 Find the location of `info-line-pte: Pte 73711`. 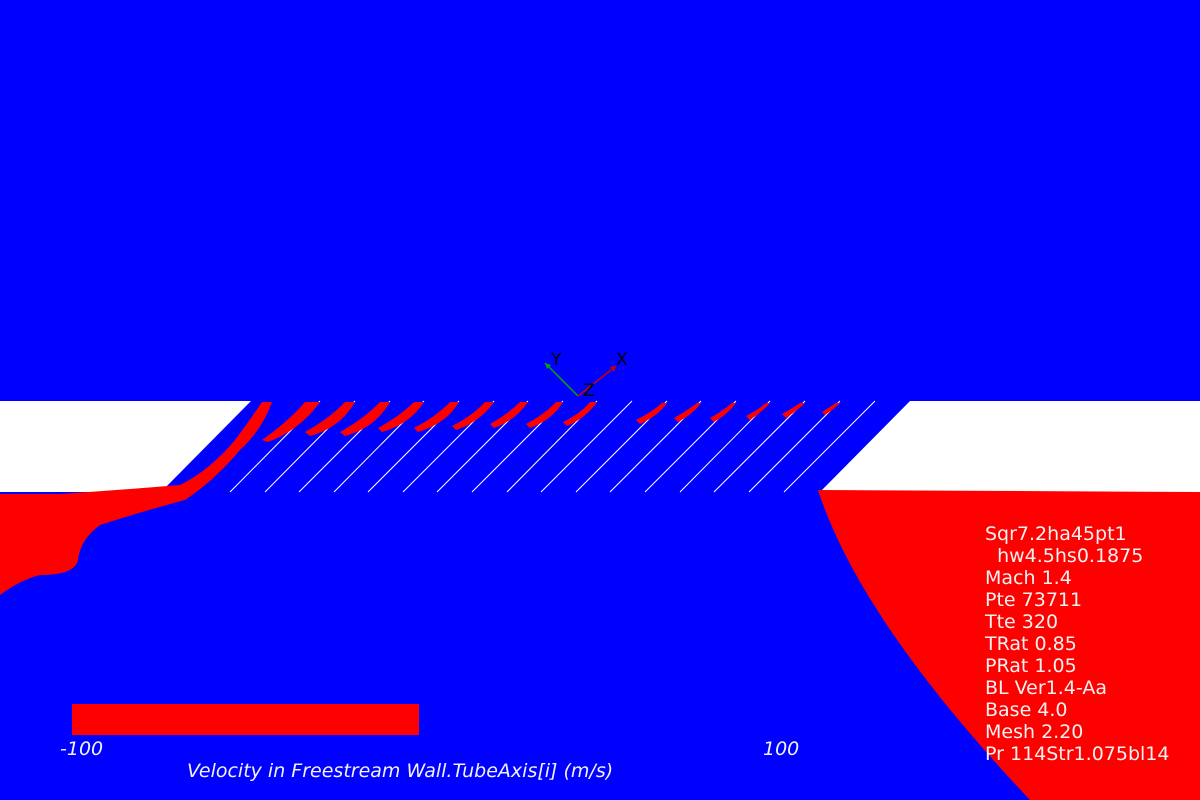

info-line-pte: Pte 73711 is located at coordinates (1034, 600).